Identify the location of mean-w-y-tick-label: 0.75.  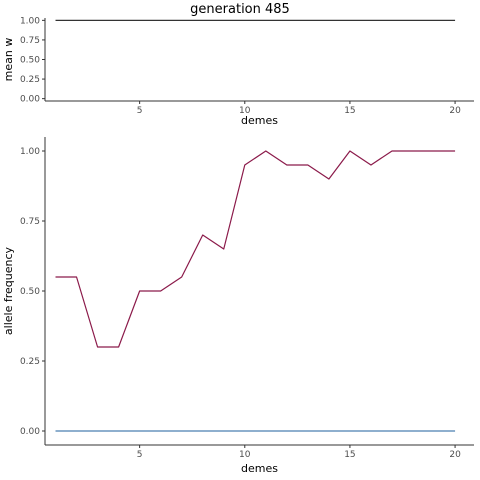
(30, 41).